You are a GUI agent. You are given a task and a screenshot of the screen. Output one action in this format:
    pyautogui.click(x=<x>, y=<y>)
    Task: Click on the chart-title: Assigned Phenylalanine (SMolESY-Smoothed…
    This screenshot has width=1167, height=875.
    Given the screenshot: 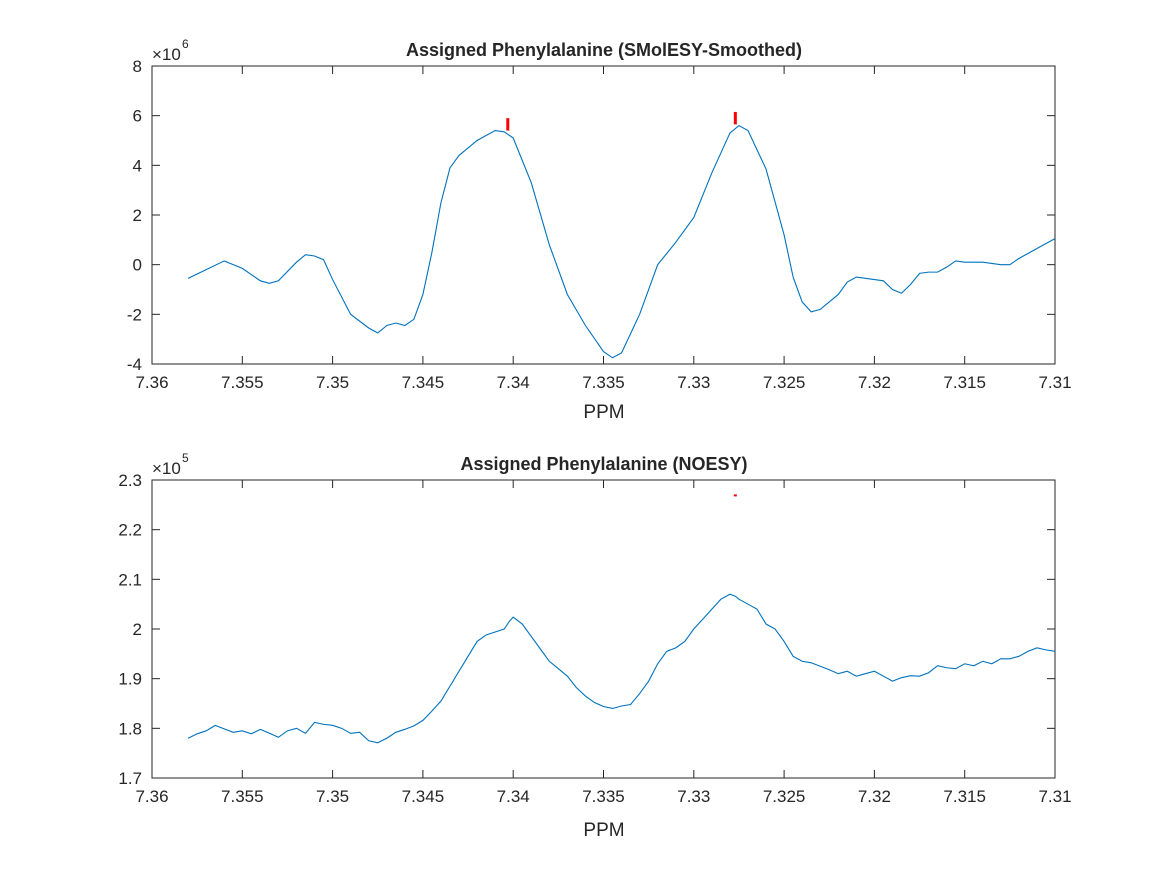 What is the action you would take?
    pyautogui.click(x=604, y=50)
    